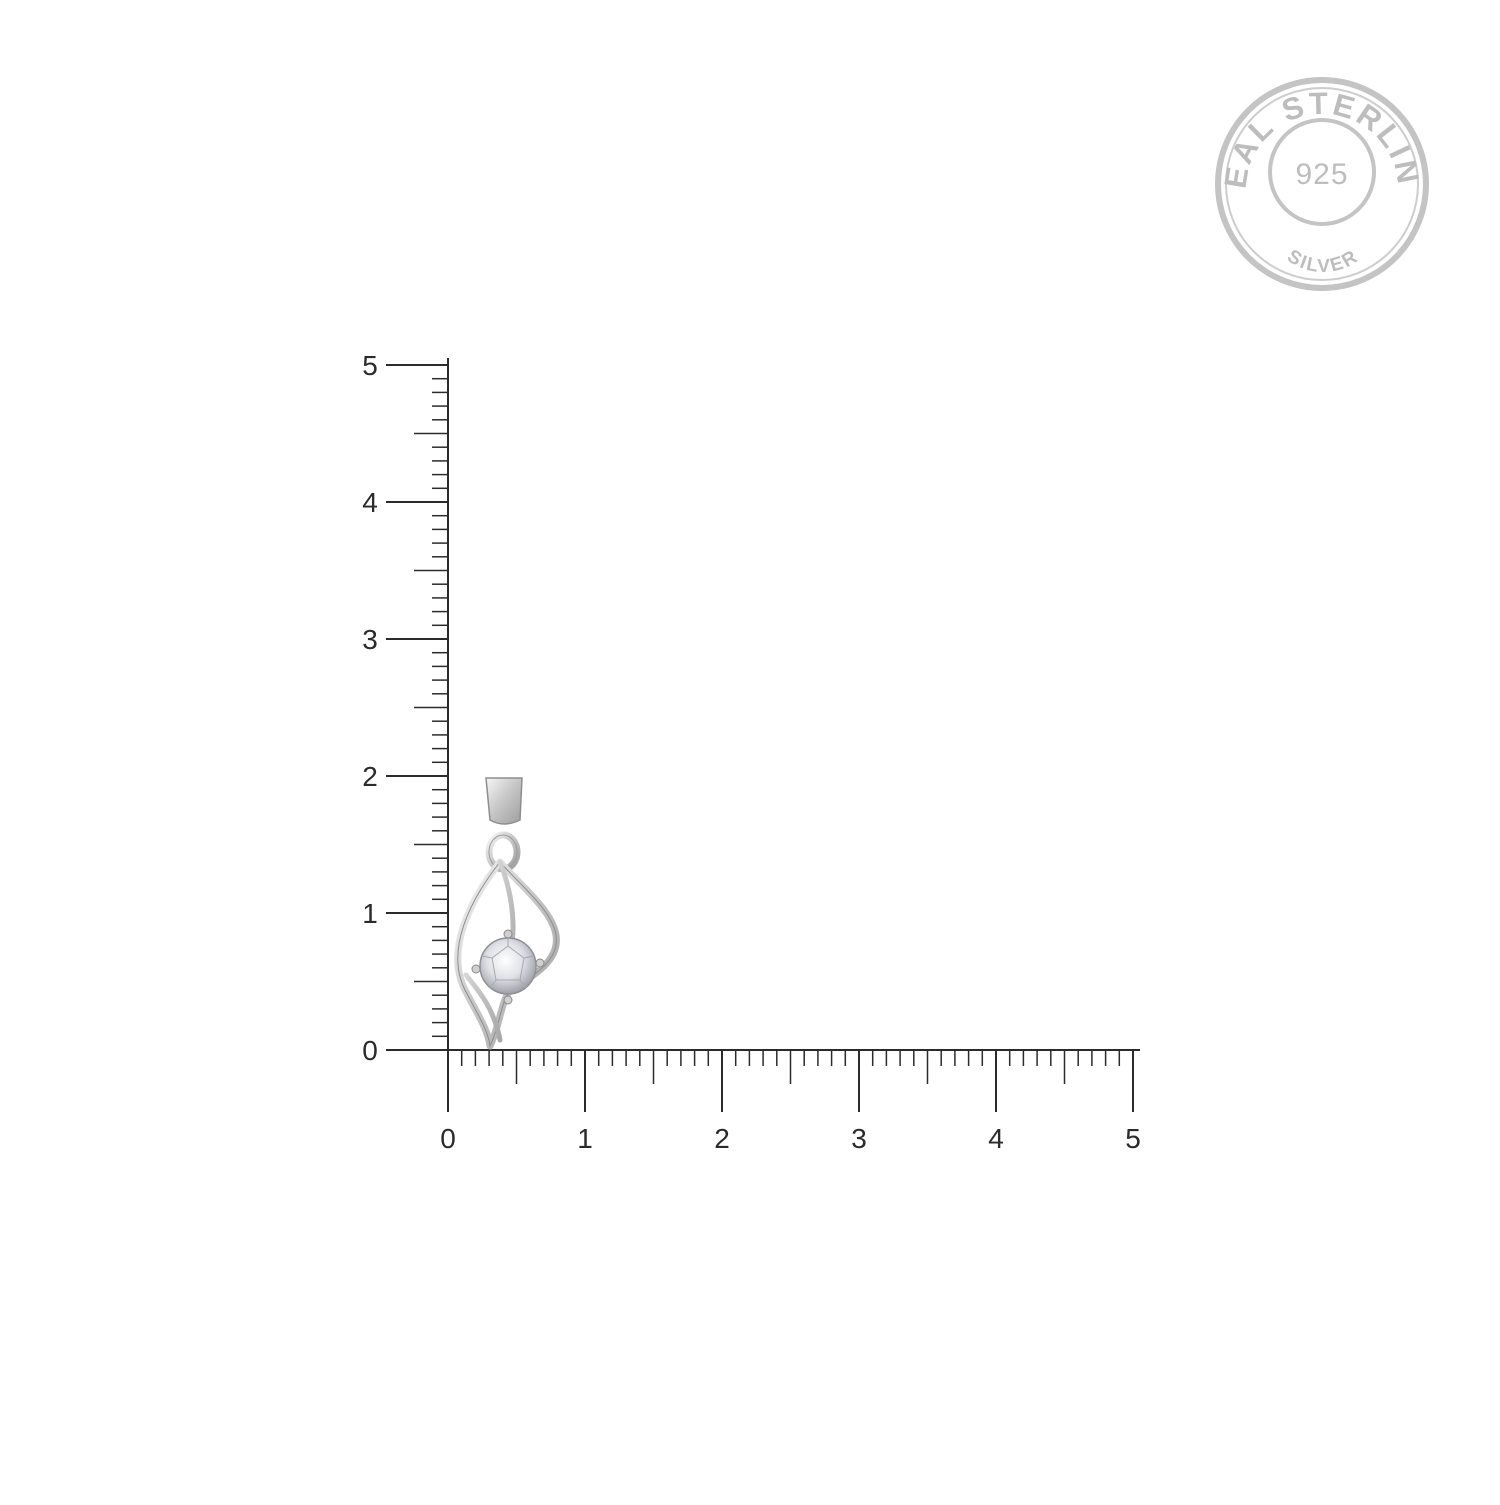 The image size is (1500, 1505). Describe the element at coordinates (504, 801) in the screenshot. I see `pendant-bail` at that location.